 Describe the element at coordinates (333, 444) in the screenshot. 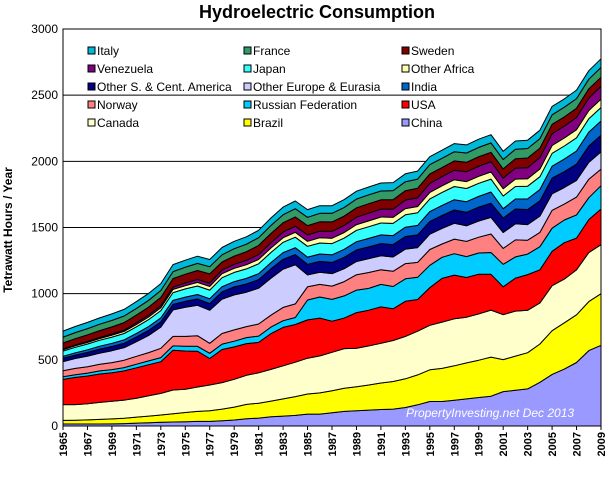

I see `x-tick-label: 1987` at that location.